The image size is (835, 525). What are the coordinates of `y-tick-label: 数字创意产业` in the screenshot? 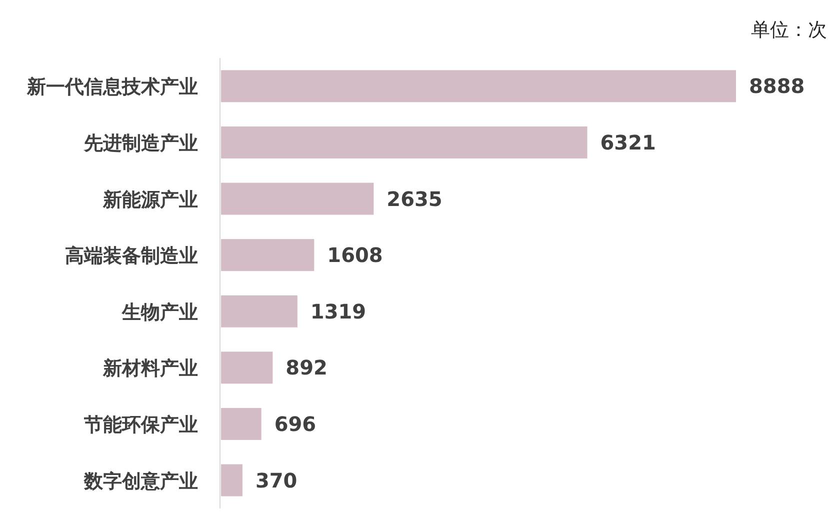 It's located at (140, 481).